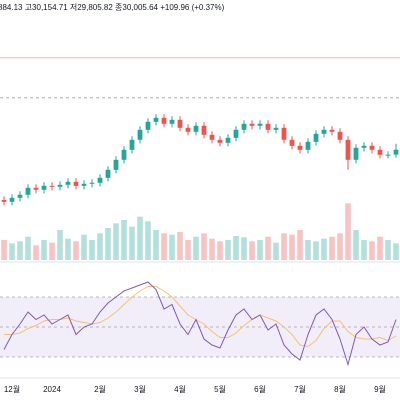 The height and width of the screenshot is (400, 400). Describe the element at coordinates (180, 389) in the screenshot. I see `x-tick-label: 4월` at that location.